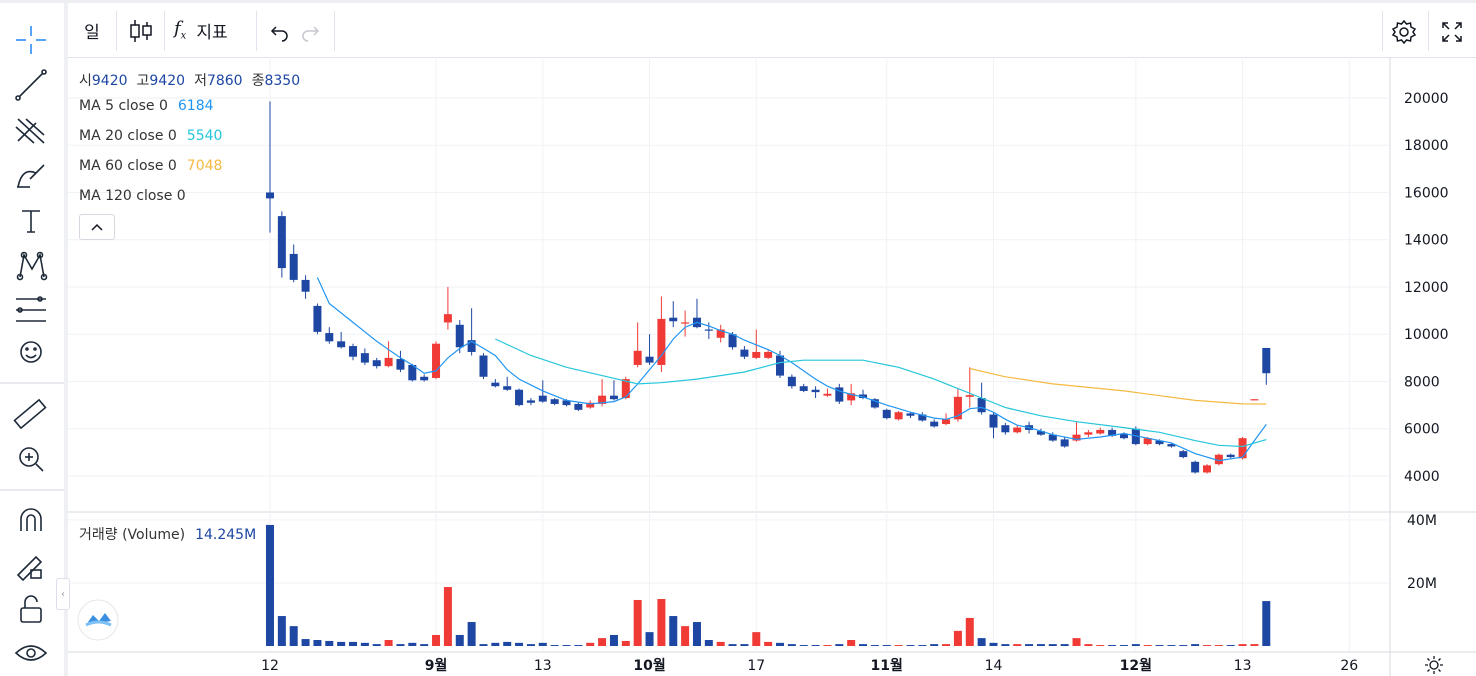 This screenshot has height=676, width=1476. What do you see at coordinates (63, 594) in the screenshot?
I see `collapse-toolbar-button: ‹` at bounding box center [63, 594].